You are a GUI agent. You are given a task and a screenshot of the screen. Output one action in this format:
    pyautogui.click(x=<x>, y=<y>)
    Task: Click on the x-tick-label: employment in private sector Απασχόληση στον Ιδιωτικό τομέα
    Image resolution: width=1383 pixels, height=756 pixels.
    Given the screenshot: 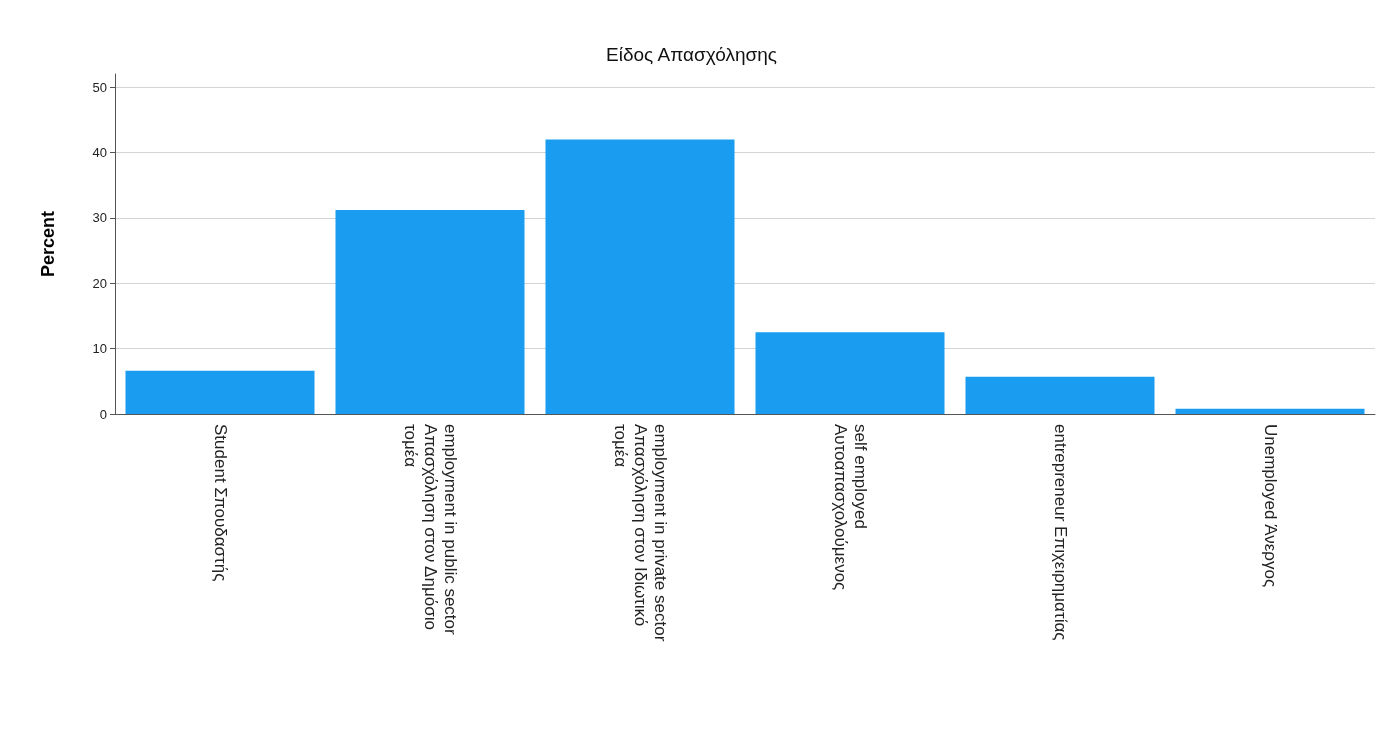 What is the action you would take?
    pyautogui.click(x=640, y=533)
    